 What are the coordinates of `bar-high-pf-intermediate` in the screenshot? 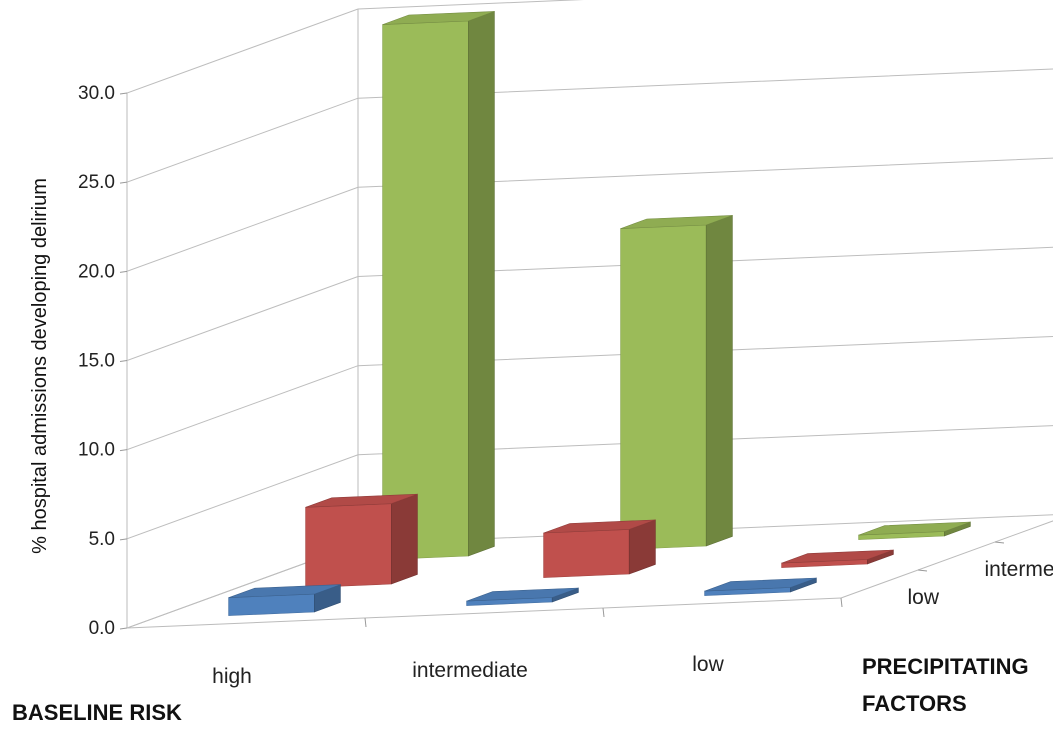 It's located at (676, 382).